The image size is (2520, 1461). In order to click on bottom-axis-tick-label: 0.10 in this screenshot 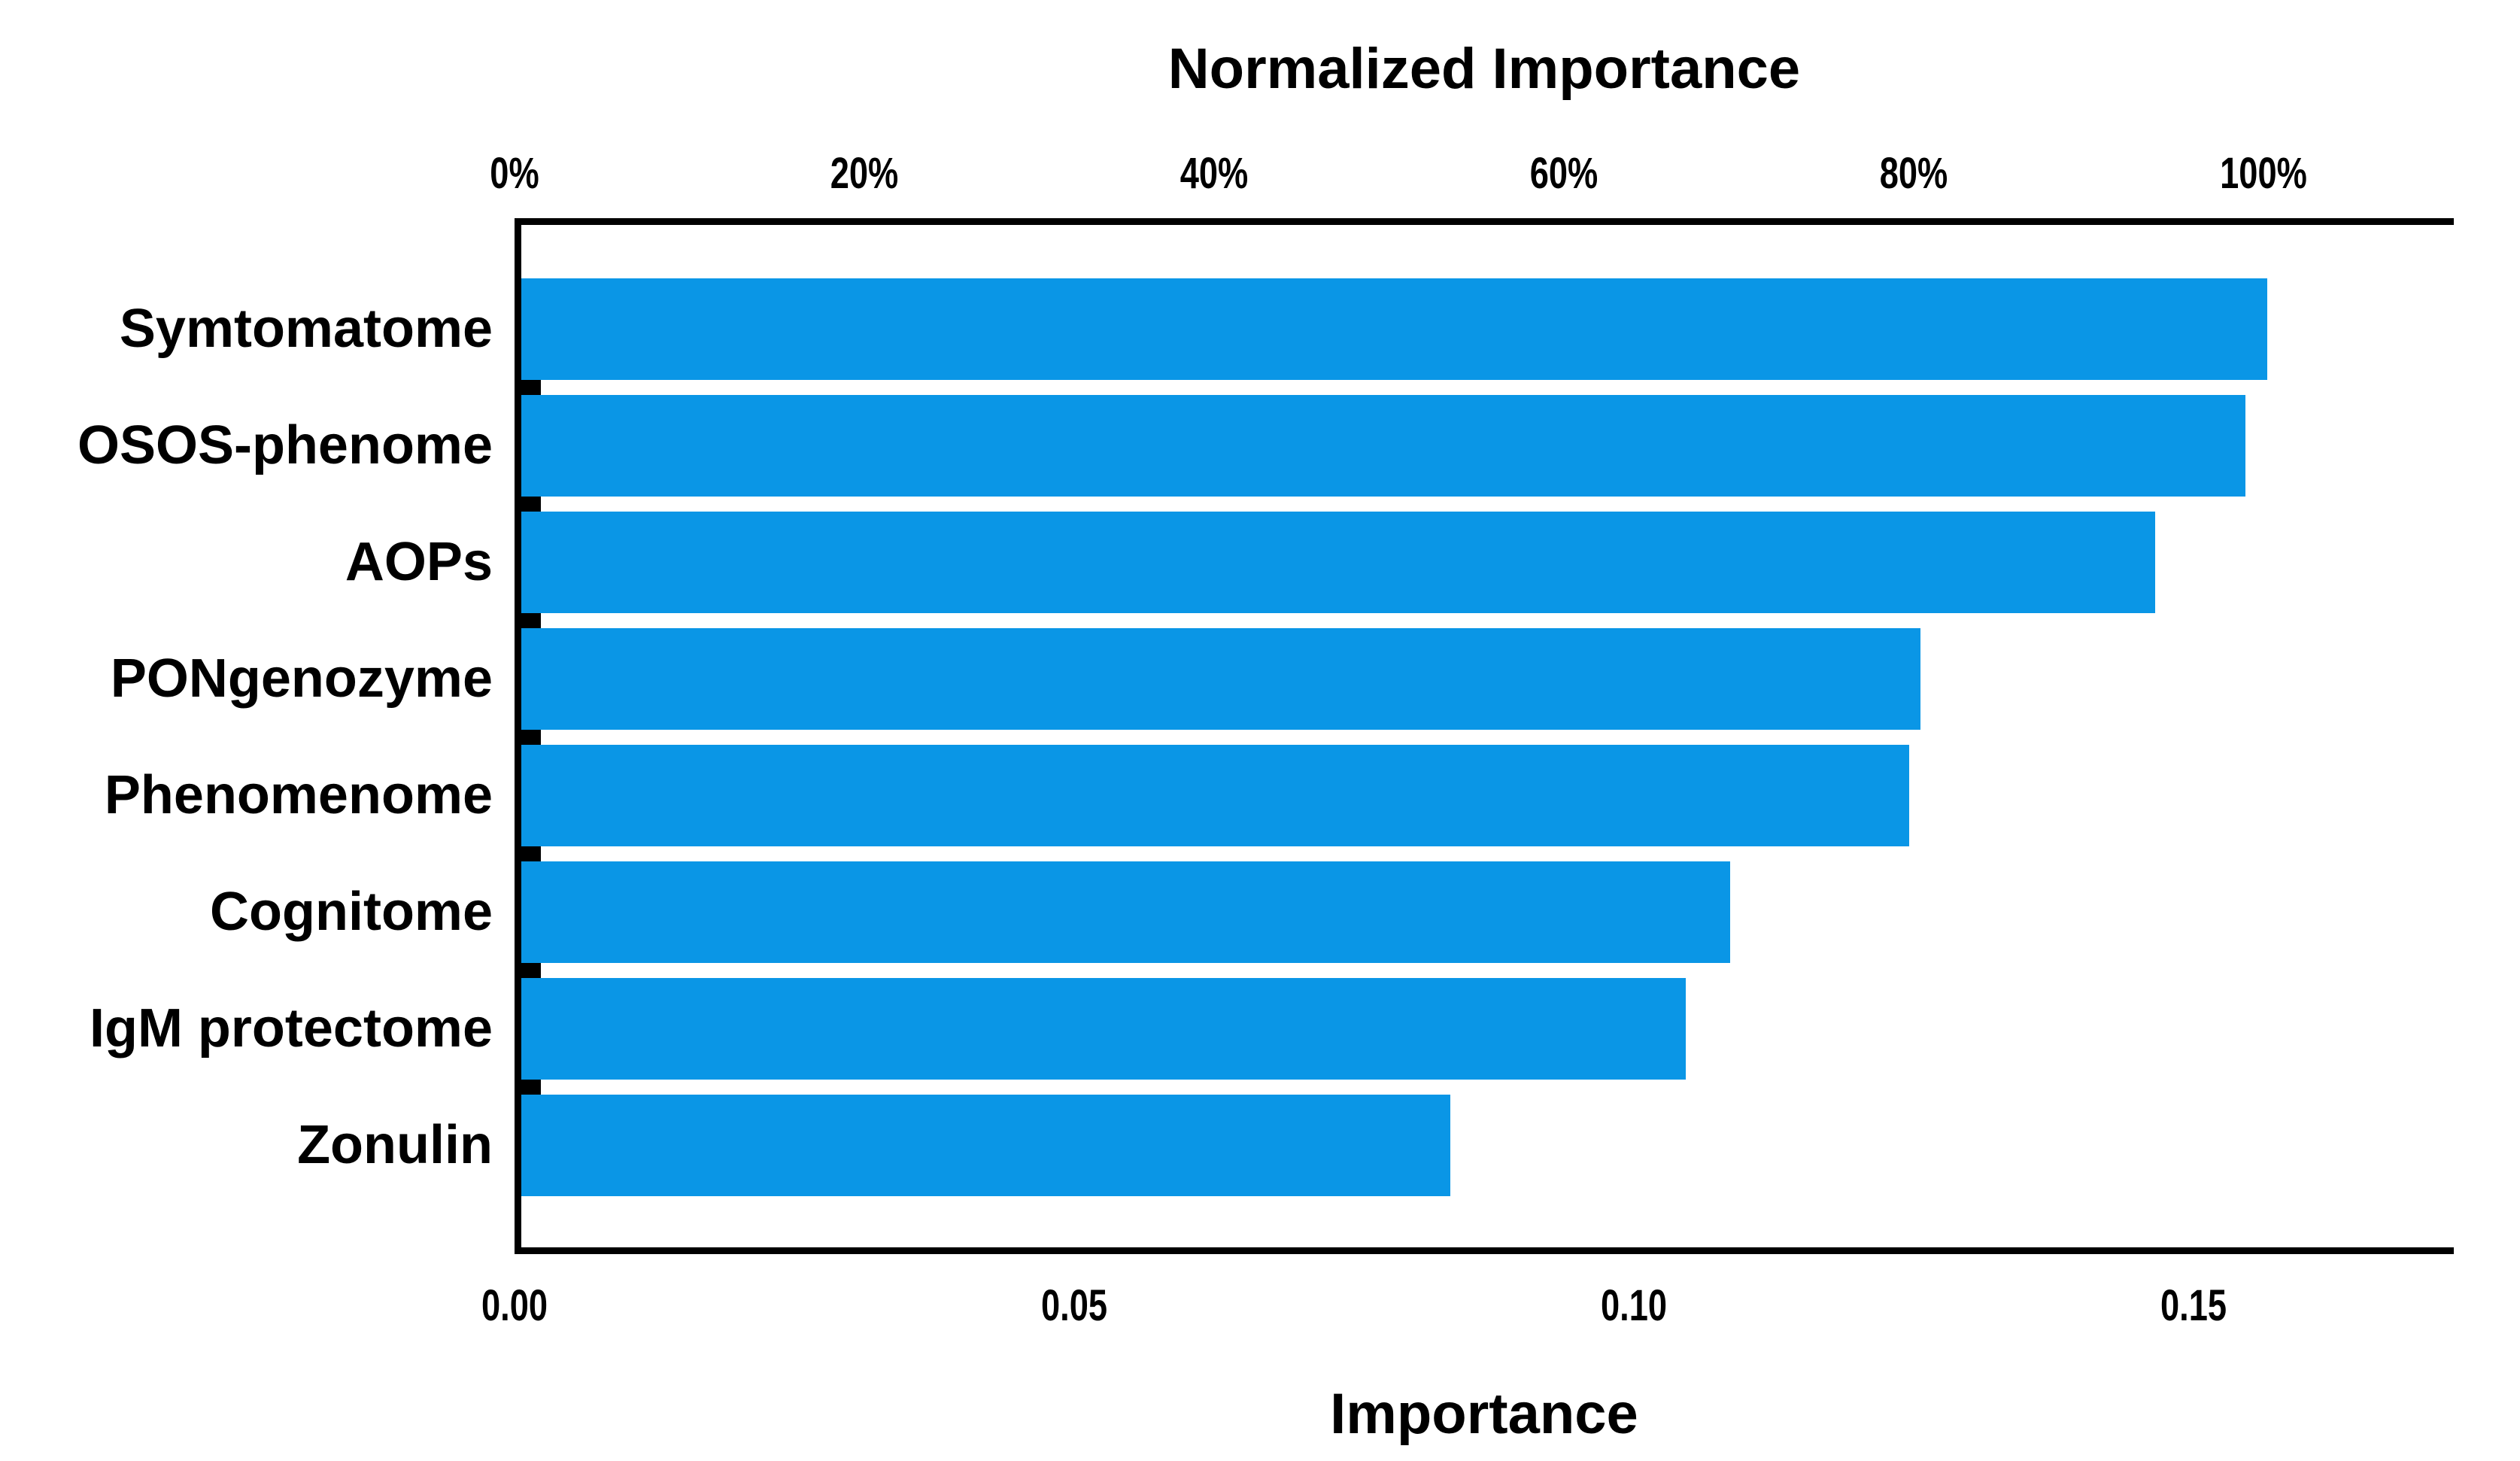, I will do `click(1634, 1305)`.